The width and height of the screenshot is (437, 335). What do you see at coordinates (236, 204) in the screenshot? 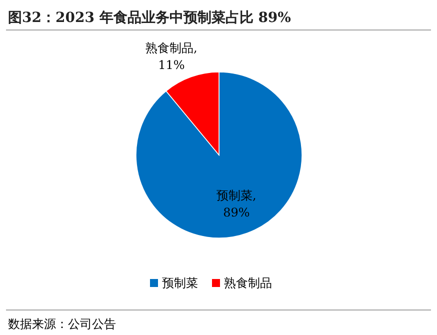
I see `data-label: 预制菜, 89%` at bounding box center [236, 204].